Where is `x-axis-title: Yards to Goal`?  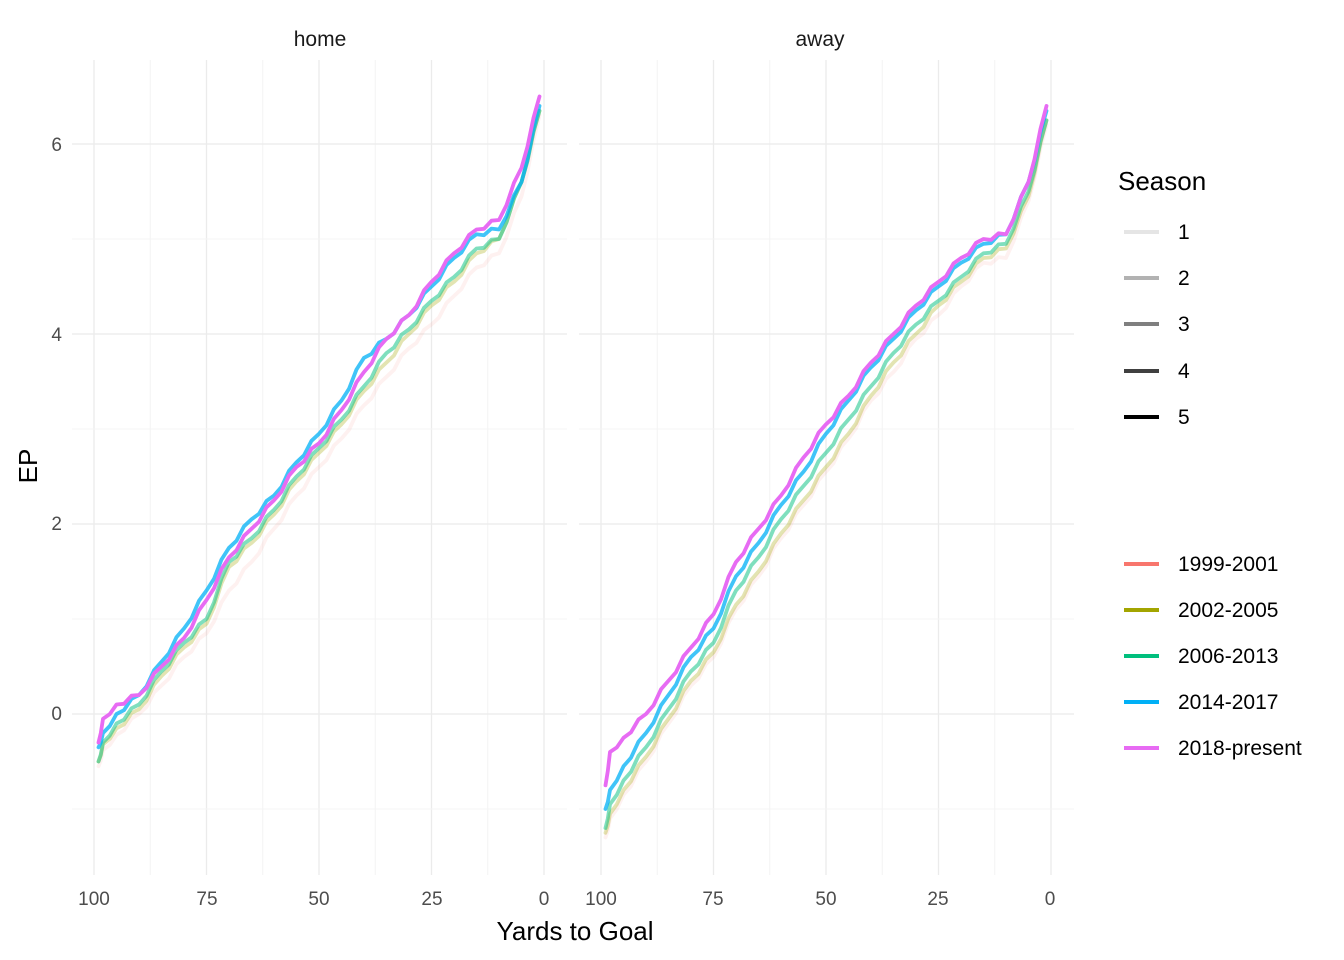 x-axis-title: Yards to Goal is located at coordinates (574, 931).